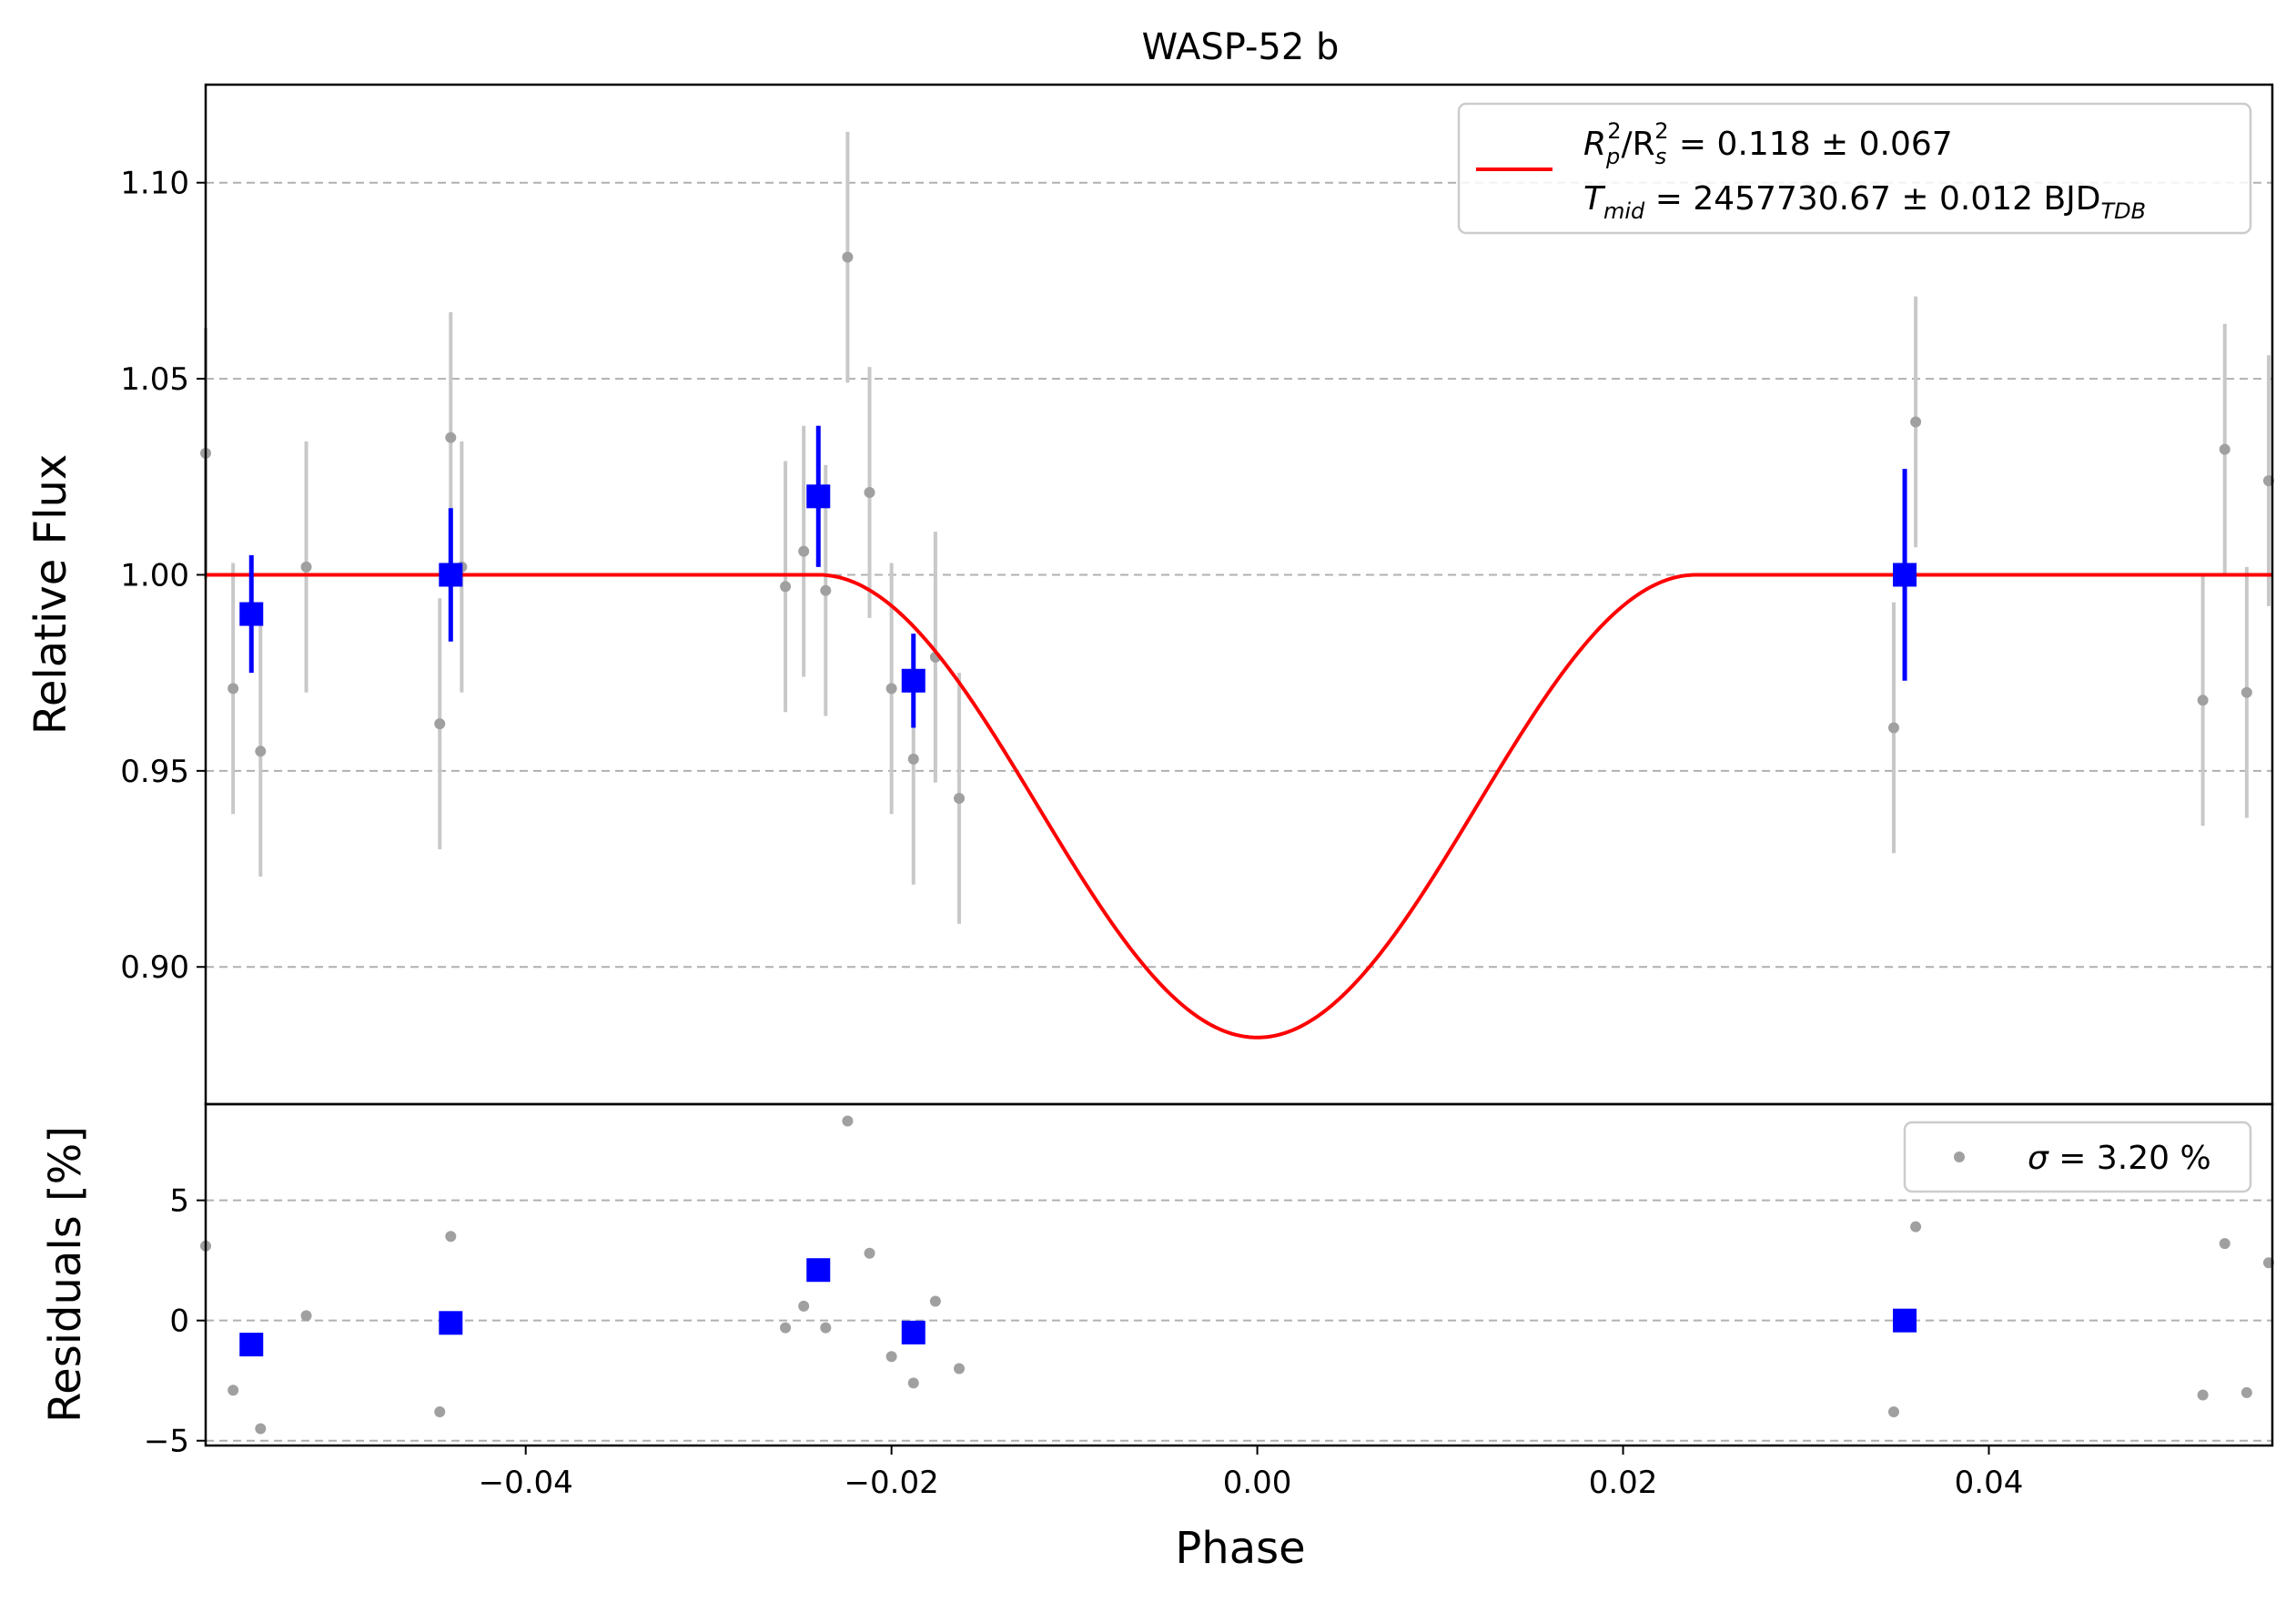  What do you see at coordinates (1078, 576) in the screenshot?
I see `top-binned-points` at bounding box center [1078, 576].